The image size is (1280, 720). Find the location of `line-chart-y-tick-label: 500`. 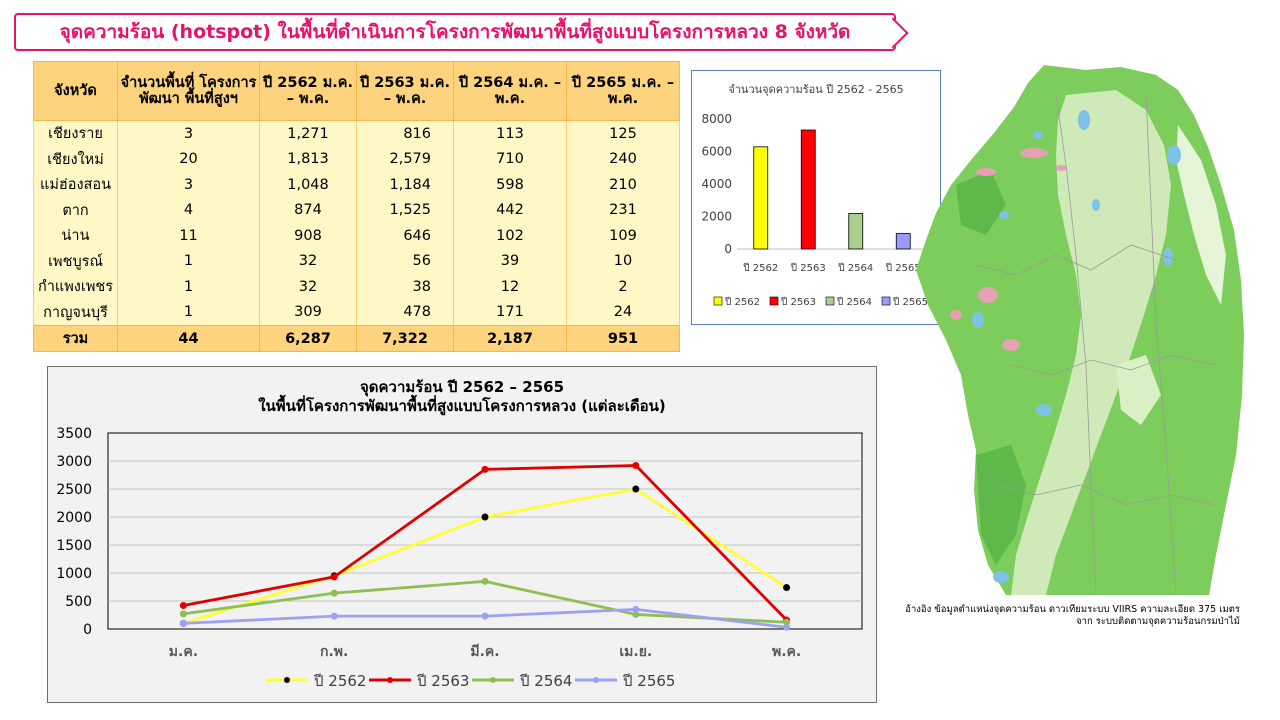

line-chart-y-tick-label: 500 is located at coordinates (78, 602).